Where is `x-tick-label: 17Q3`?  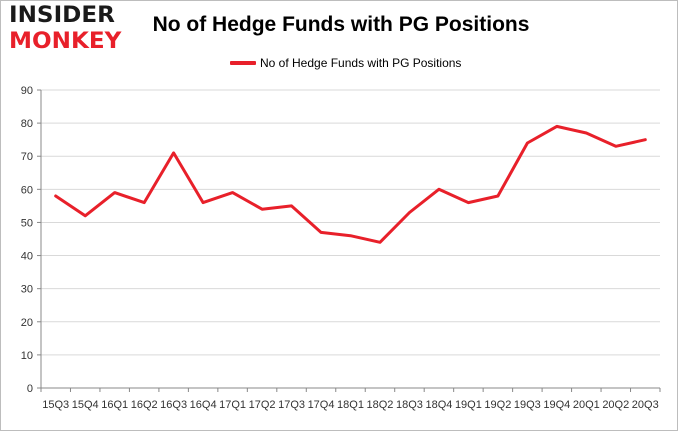 x-tick-label: 17Q3 is located at coordinates (291, 405).